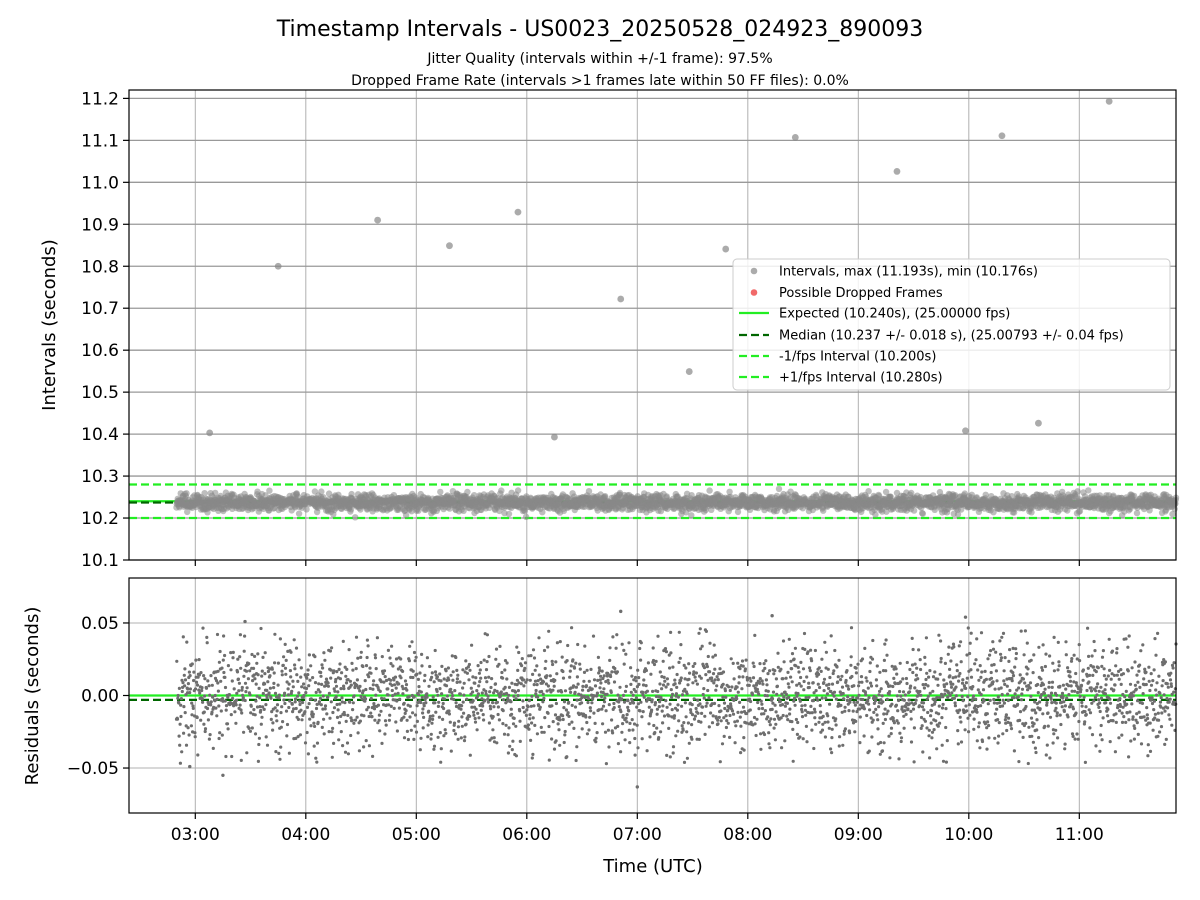 The width and height of the screenshot is (1200, 900). I want to click on top-y-tick-label: 10.4, so click(100, 435).